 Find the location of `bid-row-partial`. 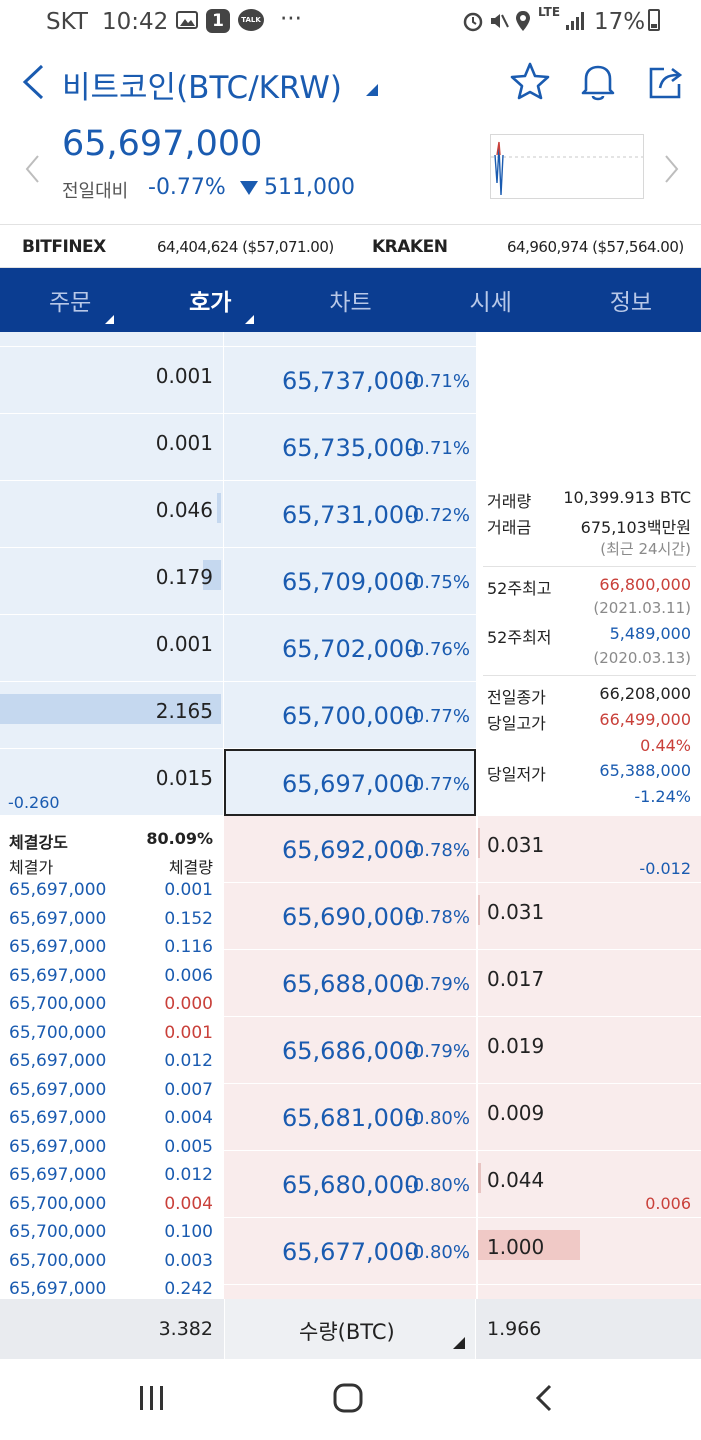

bid-row-partial is located at coordinates (350, 1292).